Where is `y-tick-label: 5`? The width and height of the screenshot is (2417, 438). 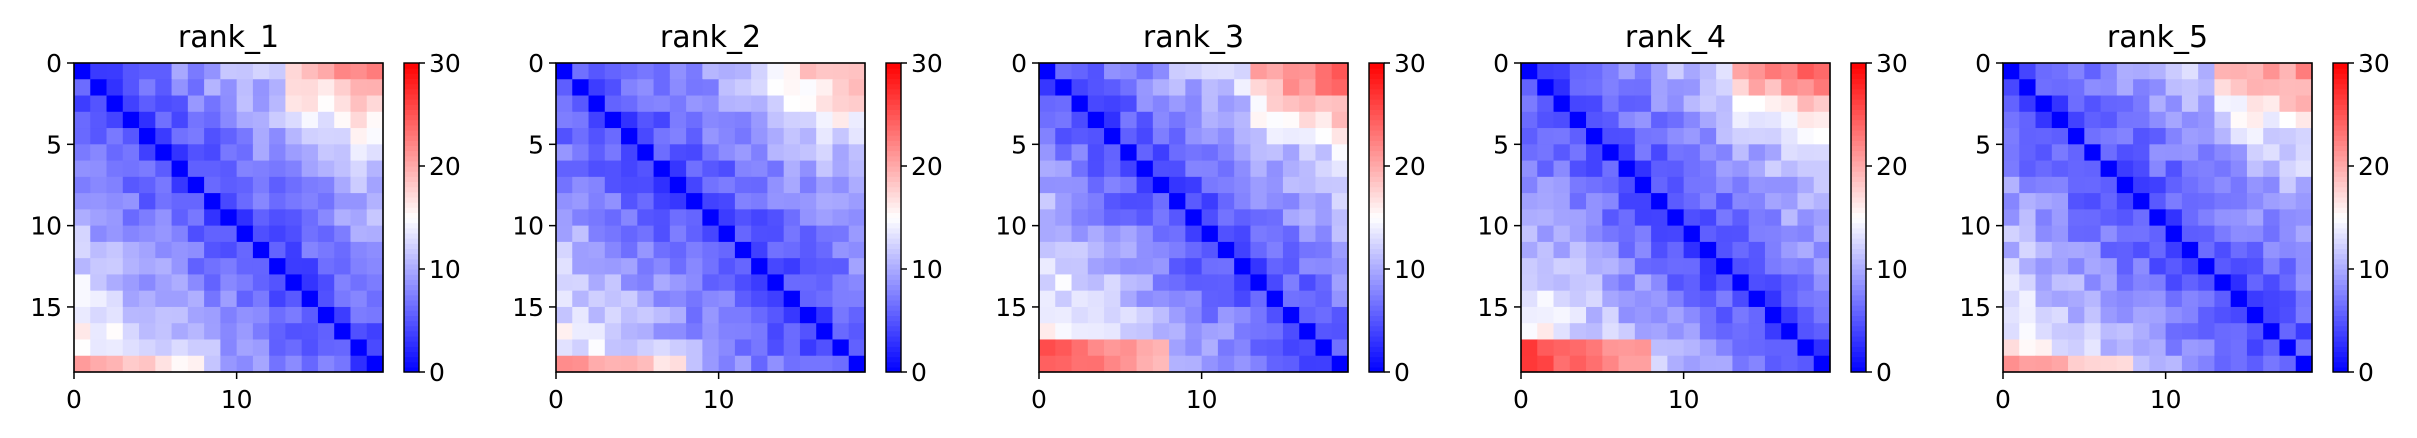
y-tick-label: 5 is located at coordinates (1983, 144).